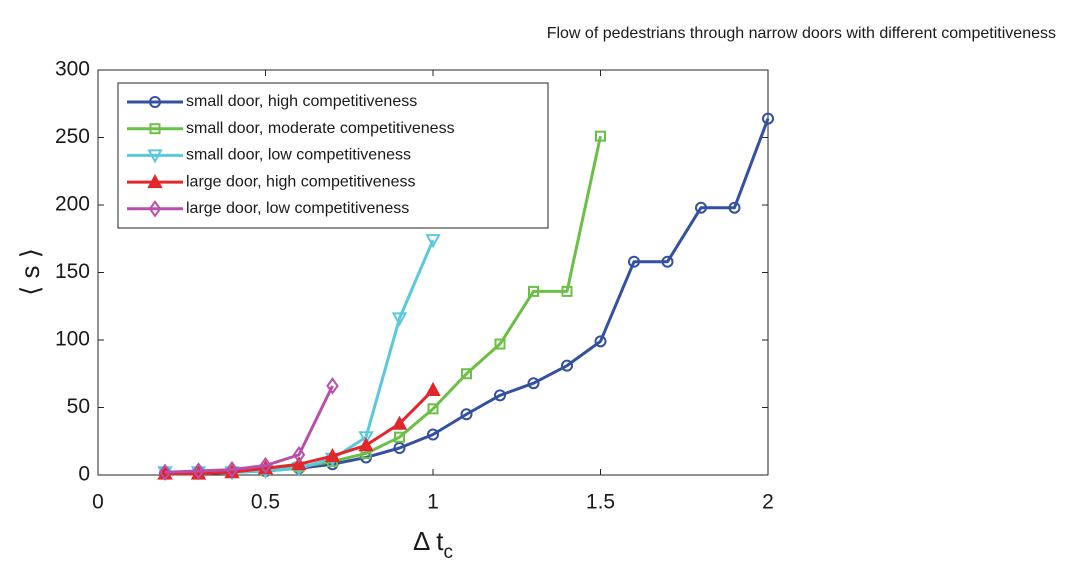 This screenshot has width=1066, height=563. I want to click on legend-label: large door, low competitiveness, so click(297, 208).